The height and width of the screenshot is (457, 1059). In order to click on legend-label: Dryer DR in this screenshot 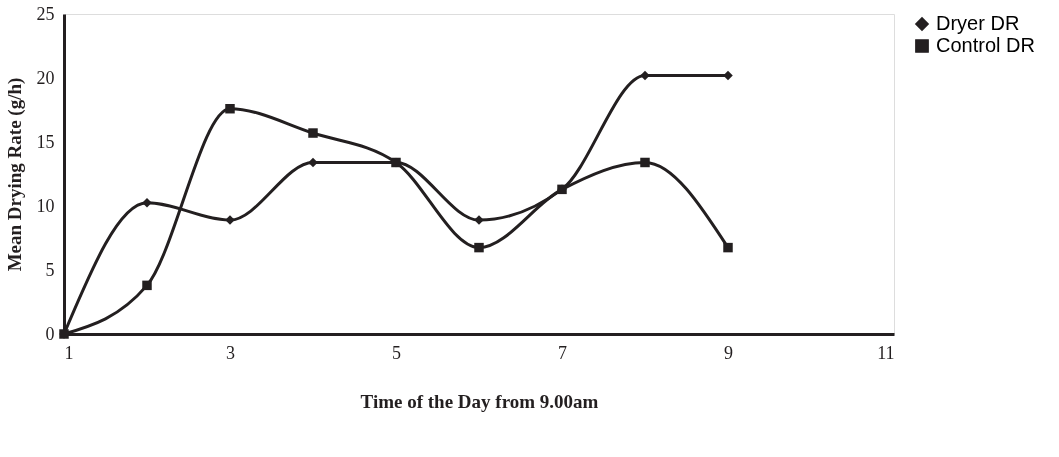, I will do `click(978, 23)`.